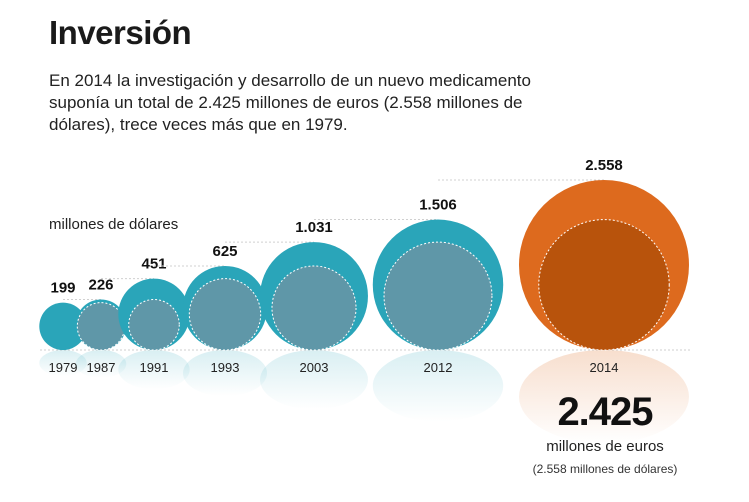  I want to click on highlight-note: (2.558 millones de dólares), so click(605, 469).